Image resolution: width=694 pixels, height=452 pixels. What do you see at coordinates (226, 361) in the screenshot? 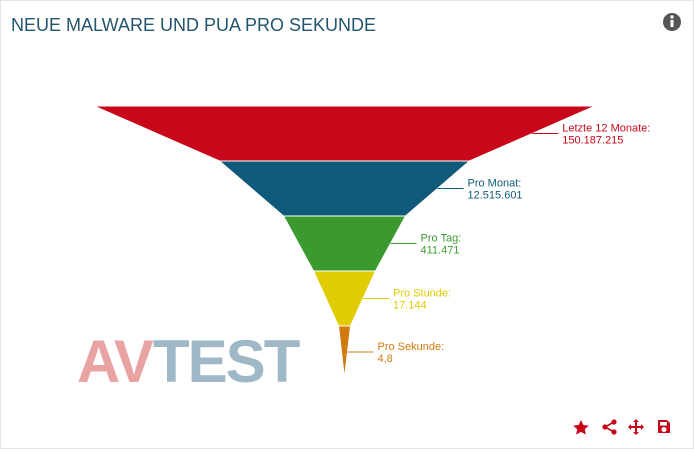
I see `logo-right: TEST` at bounding box center [226, 361].